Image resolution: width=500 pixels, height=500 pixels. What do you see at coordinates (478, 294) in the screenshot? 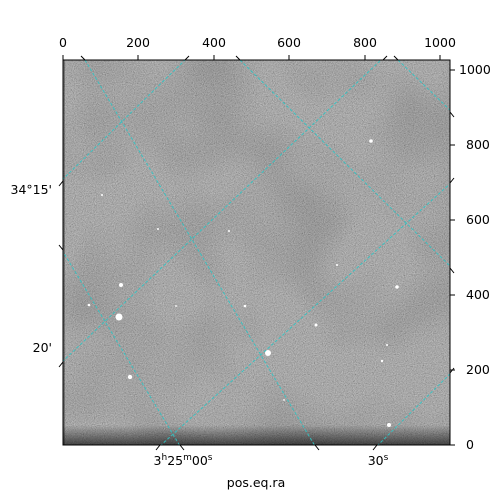
I see `right-tick-label: 400` at bounding box center [478, 294].